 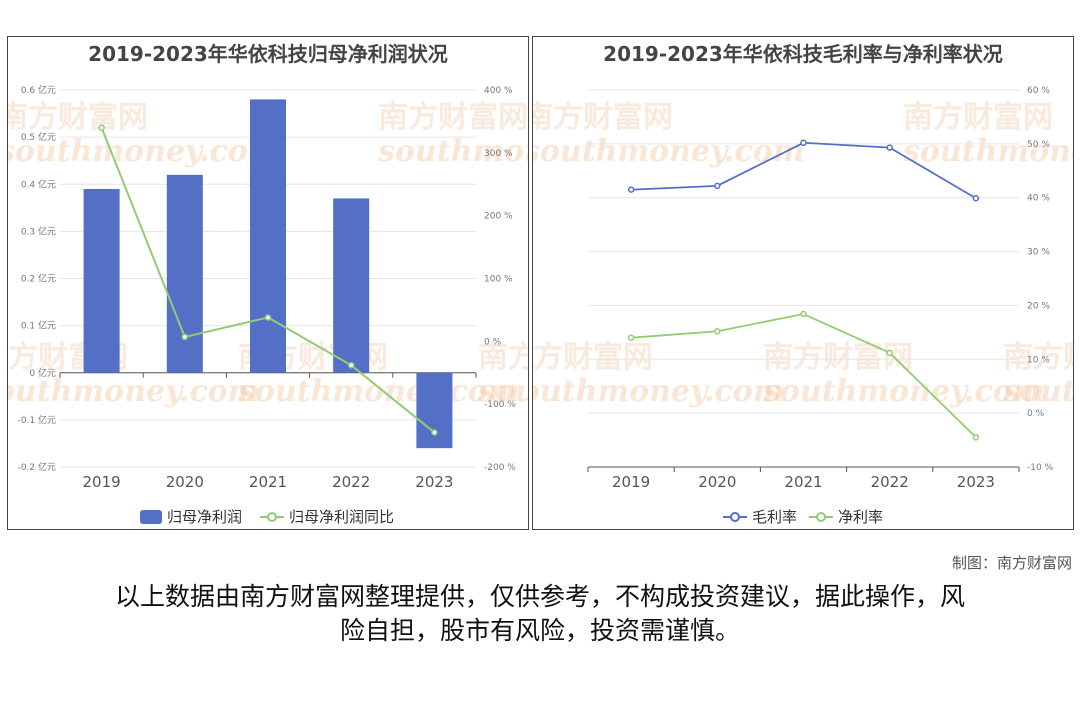 What do you see at coordinates (498, 217) in the screenshot?
I see `y-right-tick-label: 200 %` at bounding box center [498, 217].